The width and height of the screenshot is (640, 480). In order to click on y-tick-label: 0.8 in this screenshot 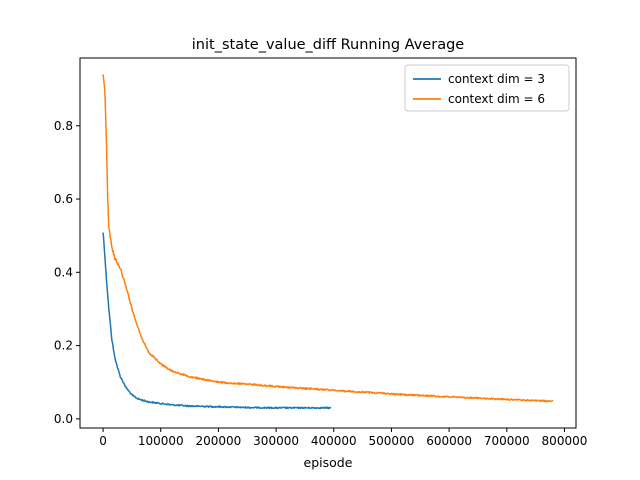, I will do `click(63, 126)`.